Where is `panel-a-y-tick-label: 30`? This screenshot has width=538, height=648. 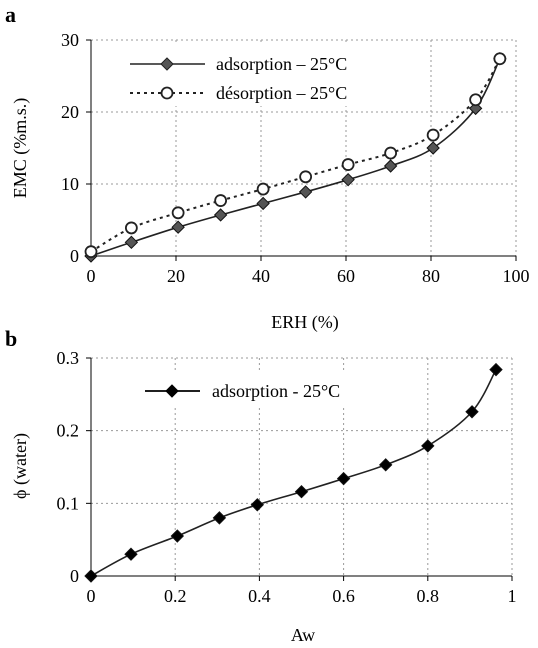
panel-a-y-tick-label: 30 is located at coordinates (70, 40).